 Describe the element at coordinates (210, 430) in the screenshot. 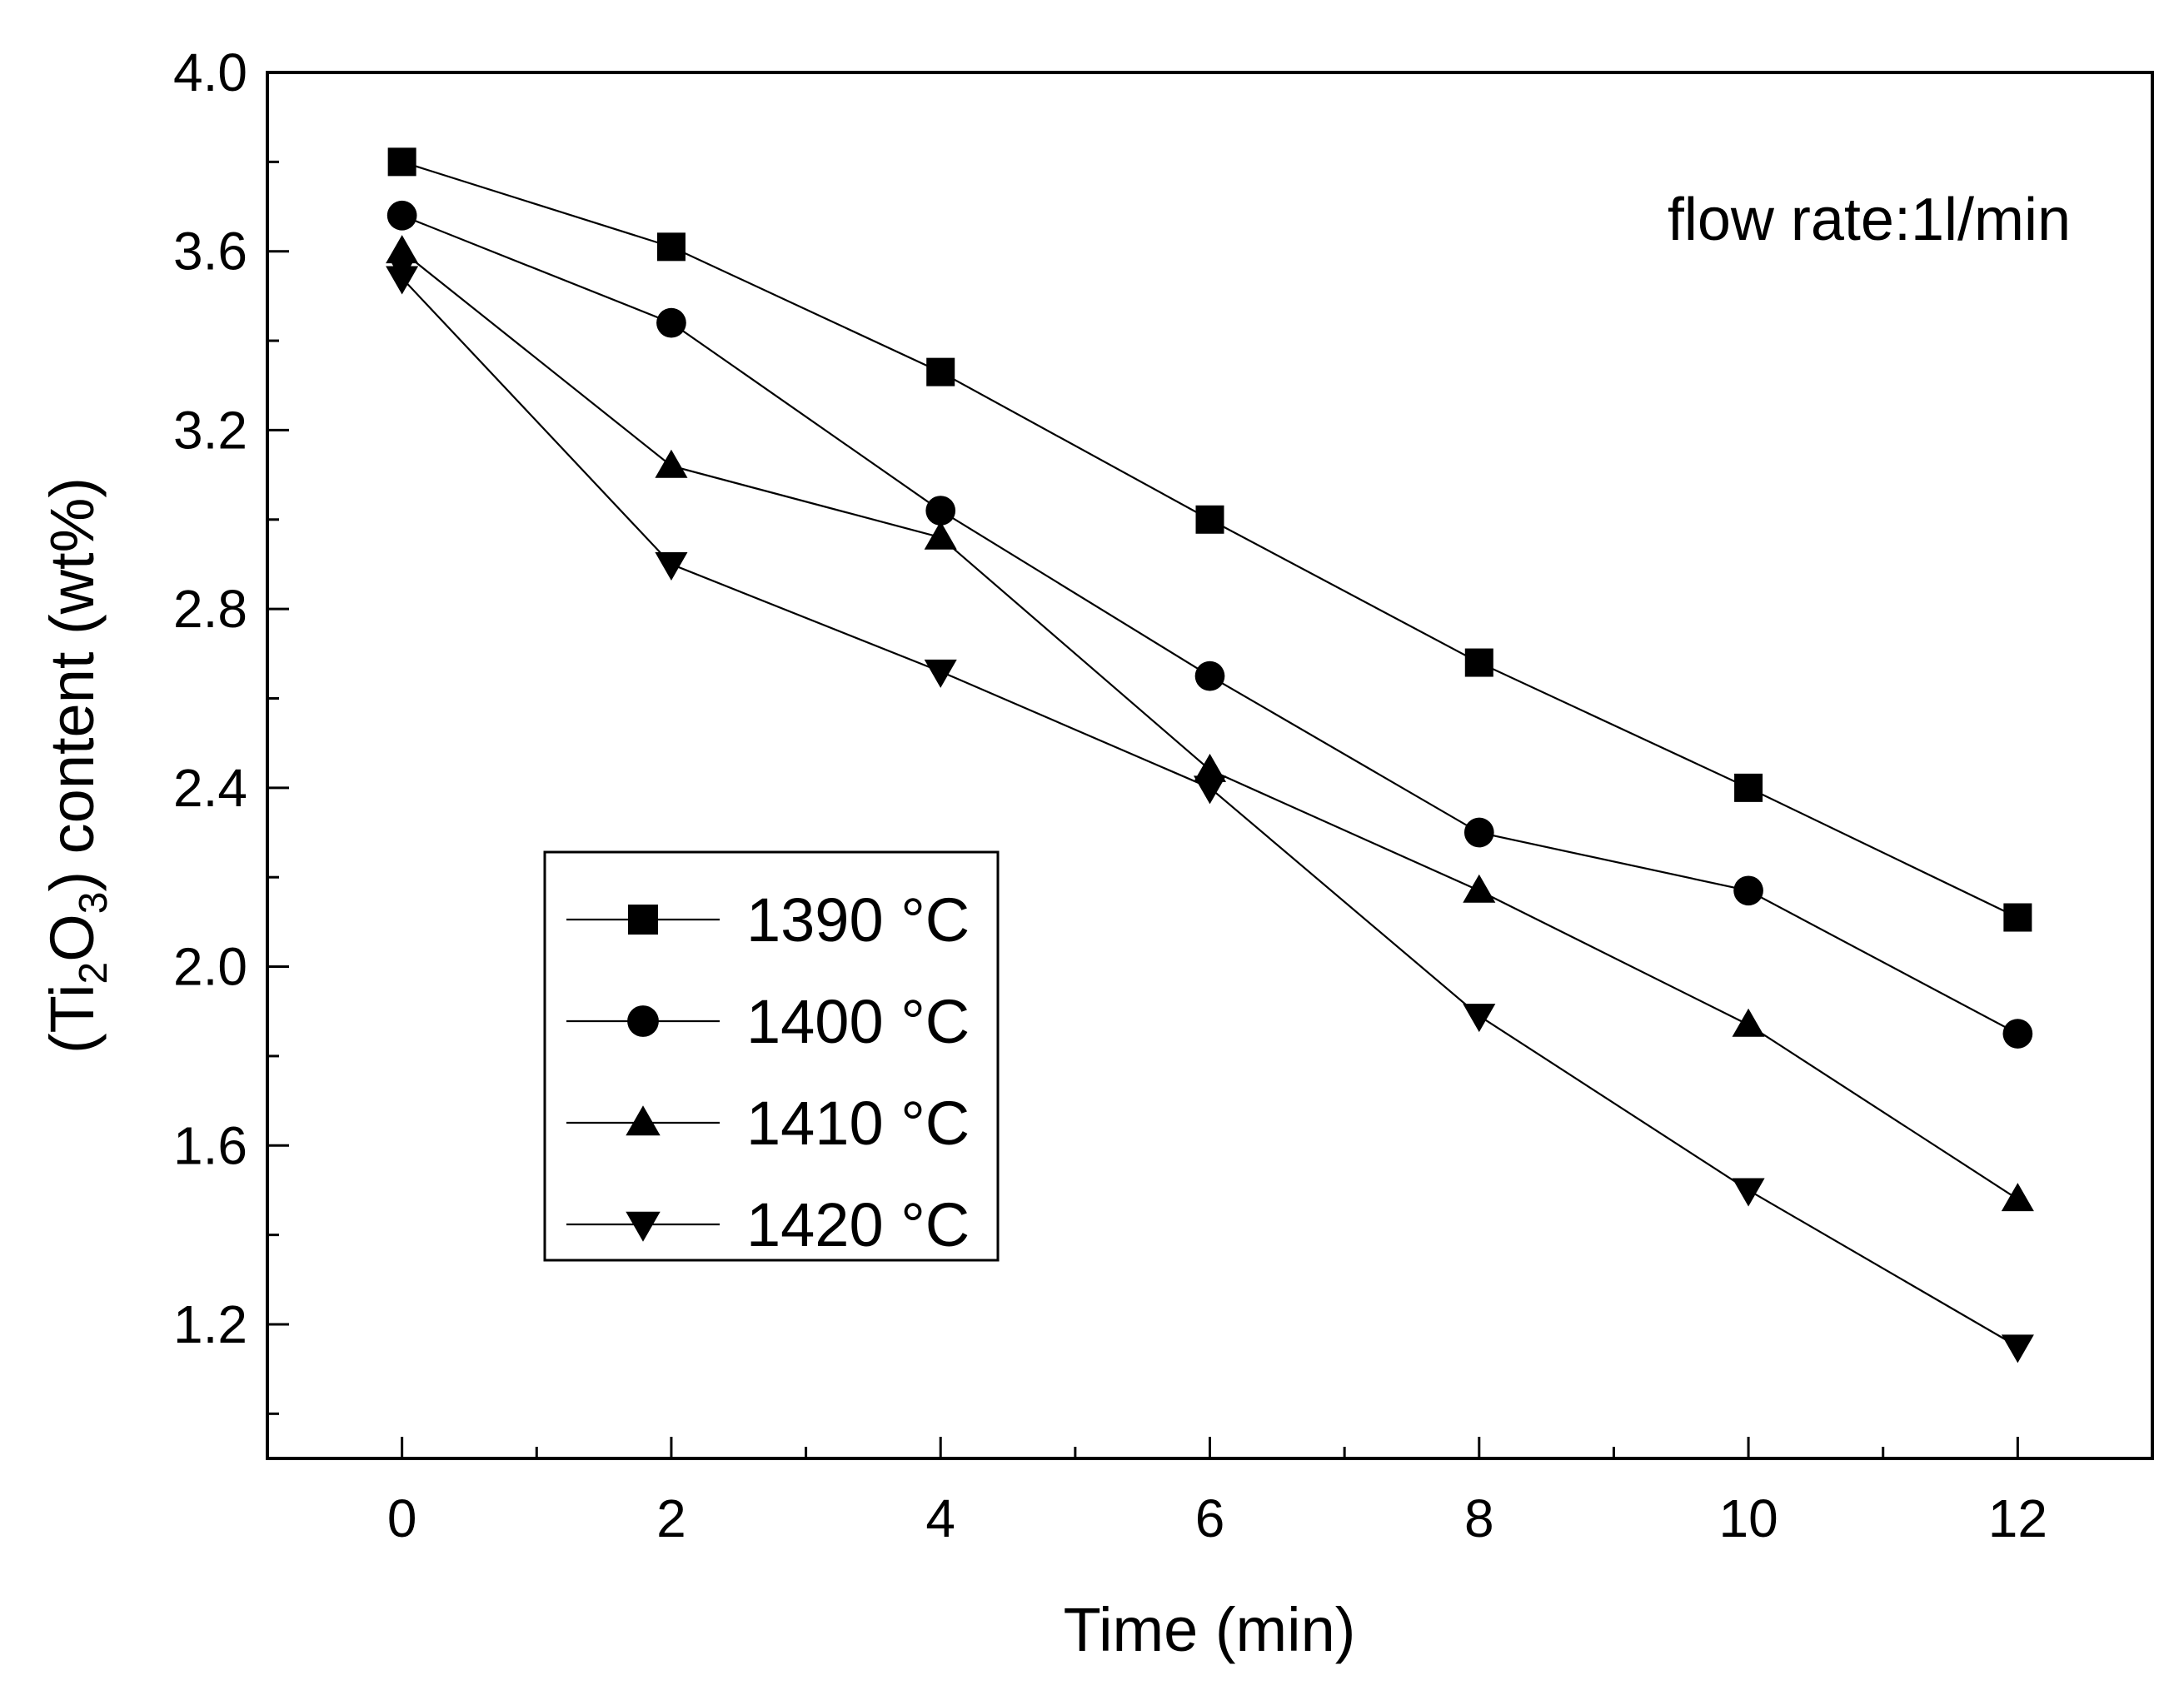

I see `y-tick-label: 3.2` at that location.